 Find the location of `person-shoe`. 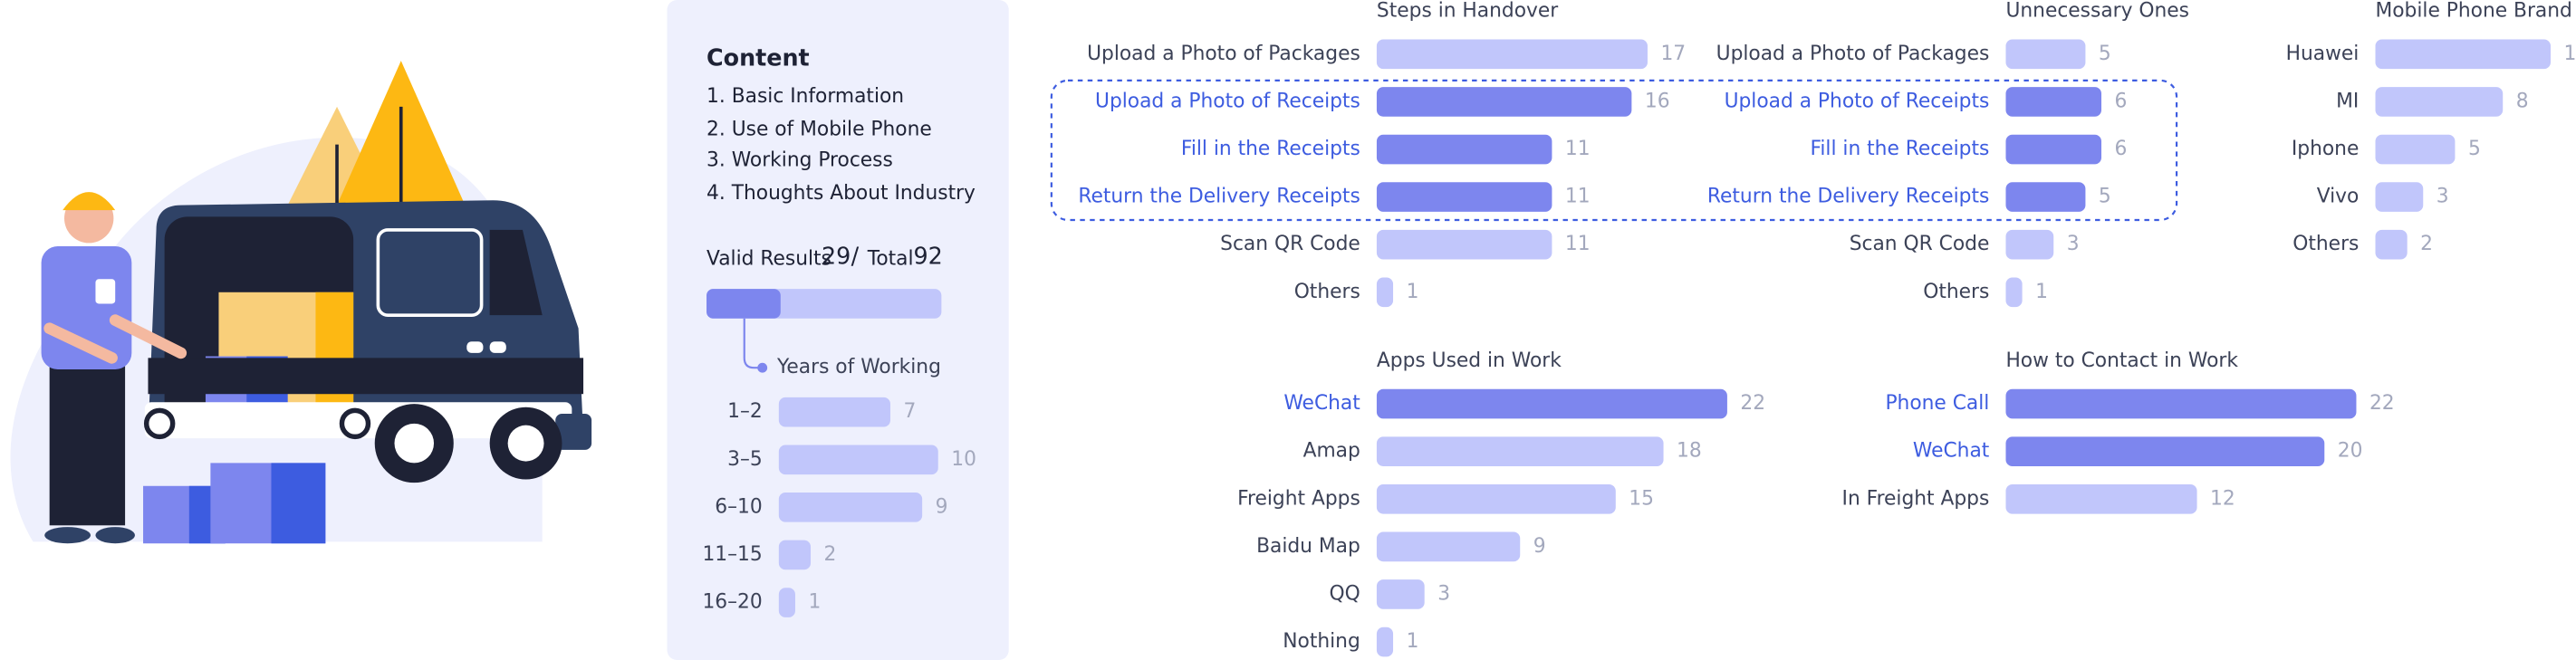

person-shoe is located at coordinates (115, 535).